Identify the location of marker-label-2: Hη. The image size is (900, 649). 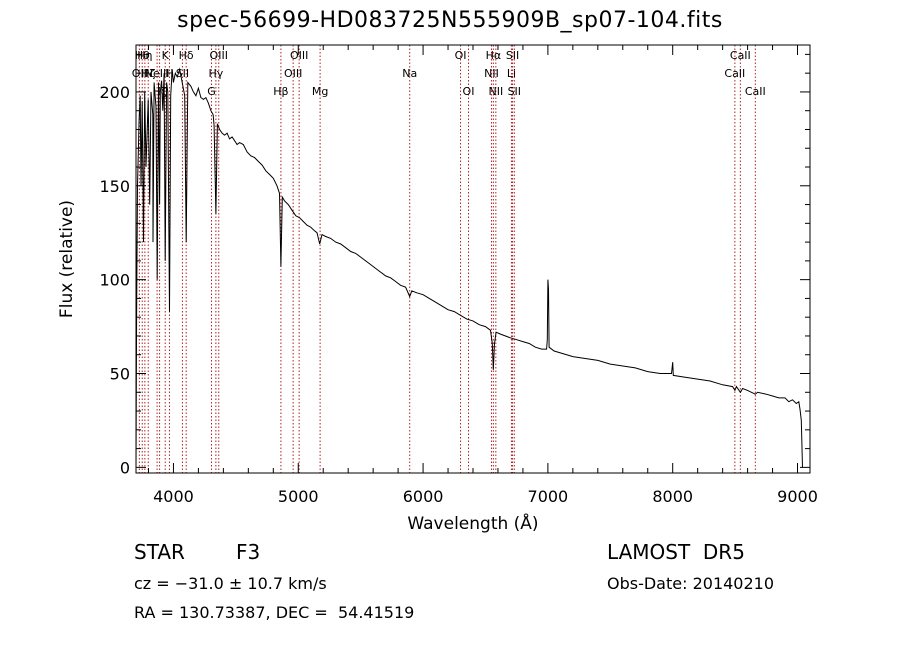
(144, 55).